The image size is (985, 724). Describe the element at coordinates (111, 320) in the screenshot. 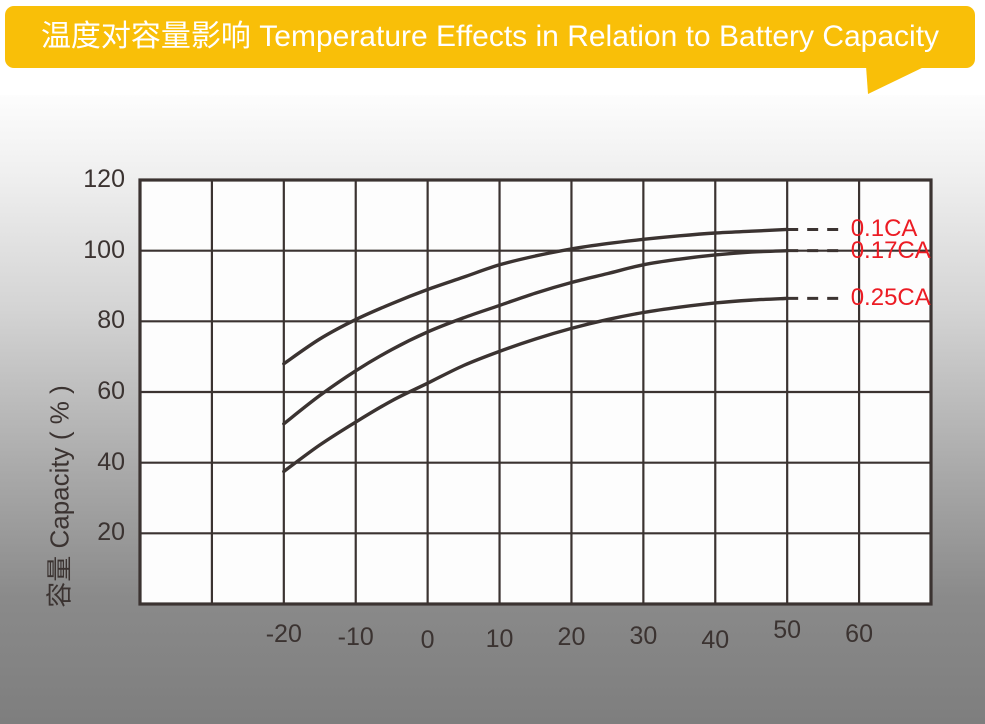

I see `y-tick-label: 80` at that location.